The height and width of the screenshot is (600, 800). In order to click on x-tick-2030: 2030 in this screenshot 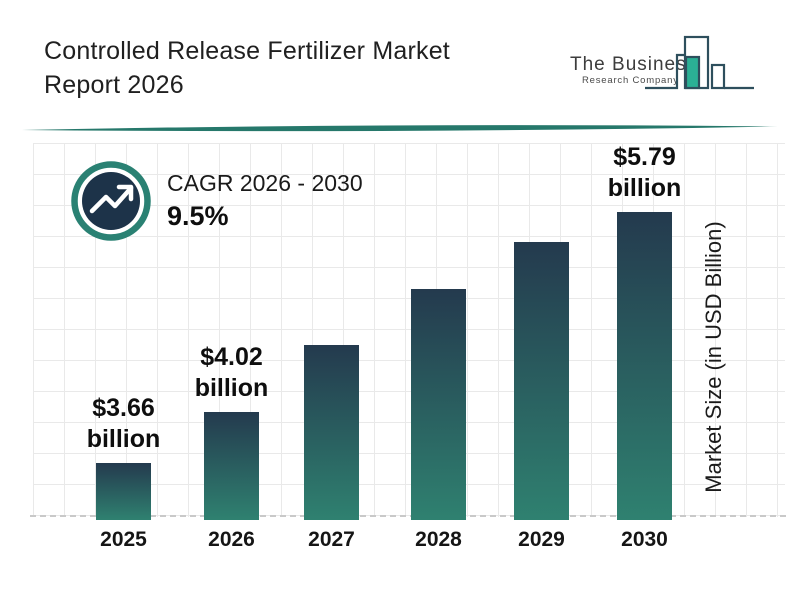, I will do `click(644, 539)`.